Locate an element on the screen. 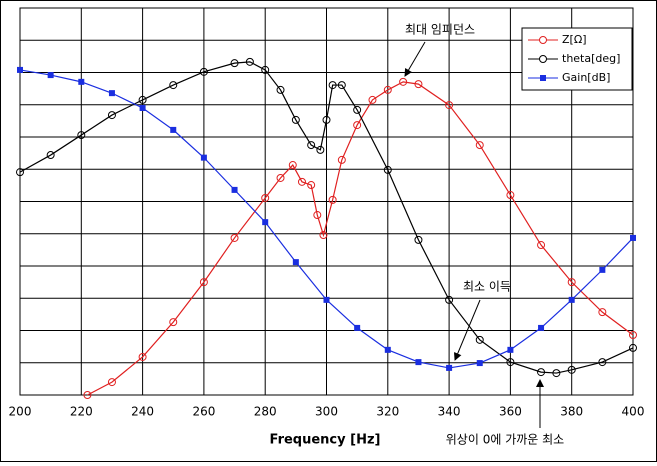 This screenshot has width=657, height=466. legend-label: Z[Ω] is located at coordinates (574, 39).